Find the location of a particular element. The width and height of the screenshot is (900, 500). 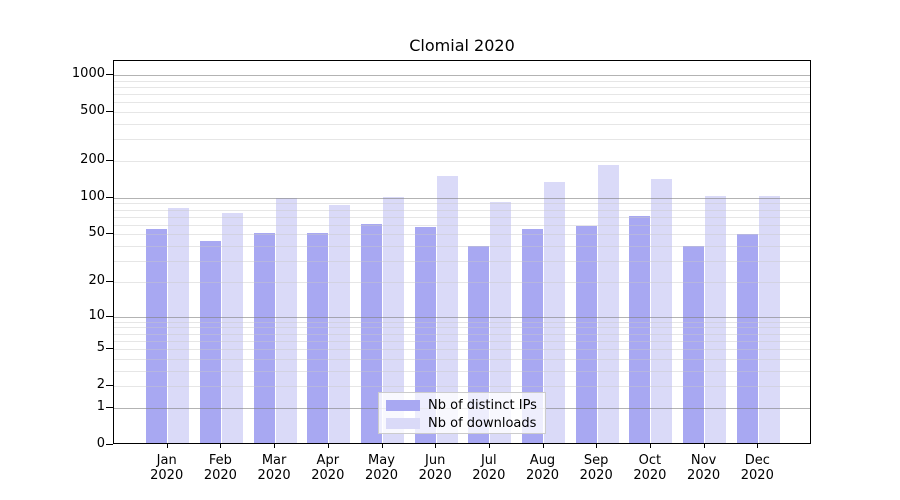

bar-oct-distinct-ips is located at coordinates (640, 329).